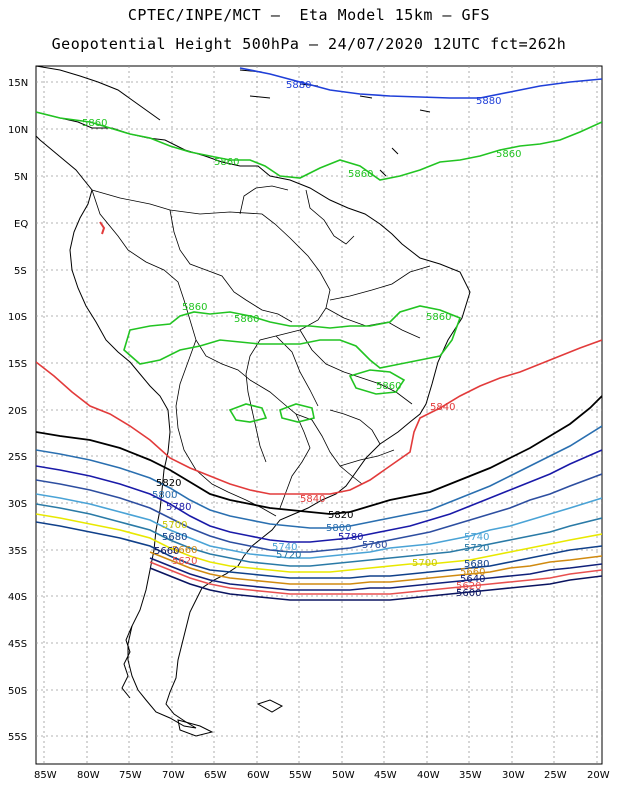  I want to click on map-title-line-1: CPTEC/INPE/MCT – Eta Model 15km – GFS, so click(309, 15).